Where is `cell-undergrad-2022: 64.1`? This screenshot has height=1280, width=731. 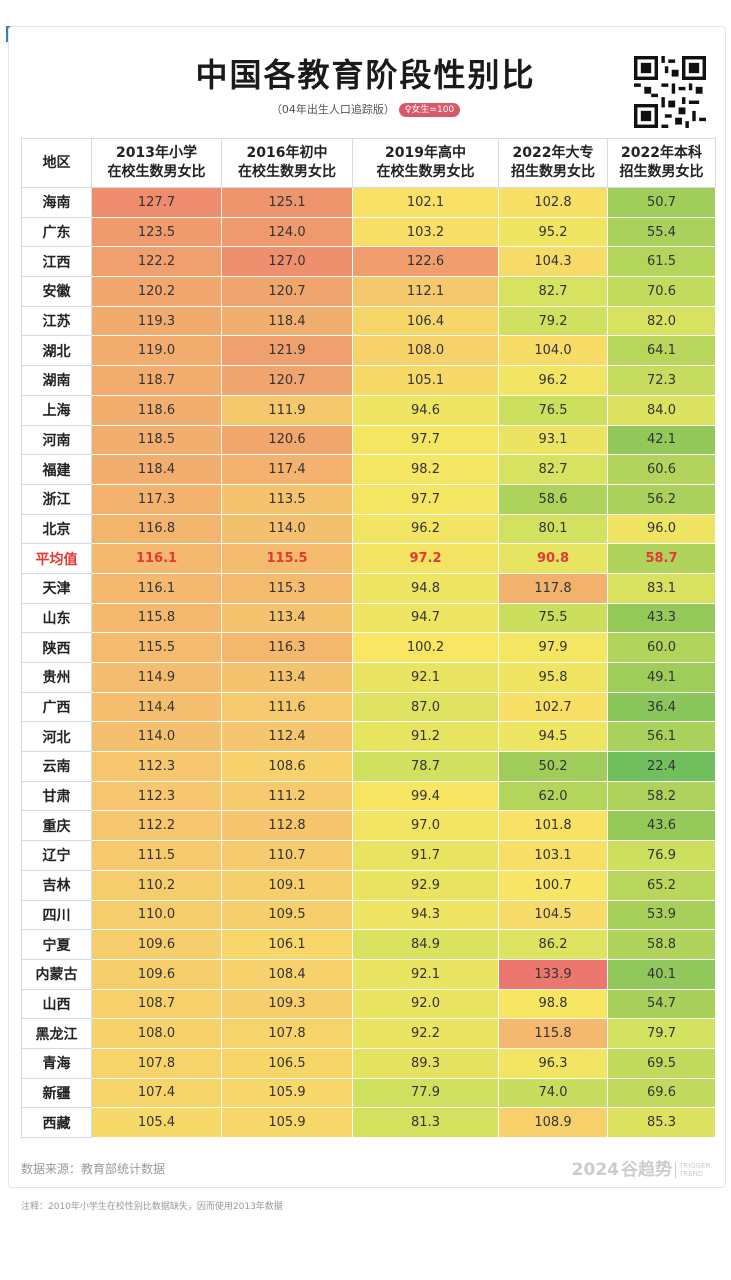
cell-undergrad-2022: 64.1 is located at coordinates (661, 351).